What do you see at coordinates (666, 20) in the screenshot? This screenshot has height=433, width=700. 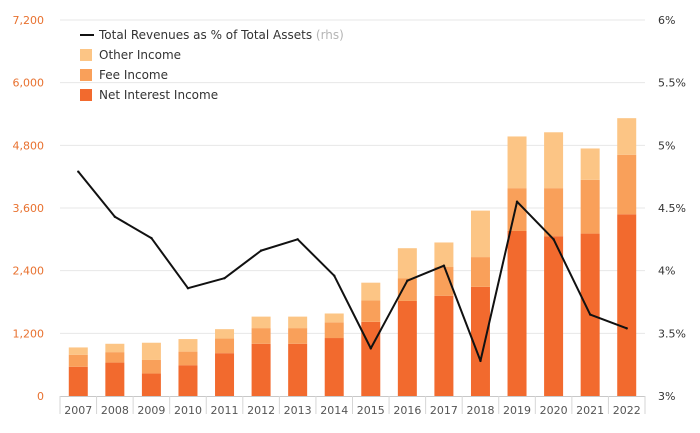 I see `y-right-tick-label: 6%` at bounding box center [666, 20].